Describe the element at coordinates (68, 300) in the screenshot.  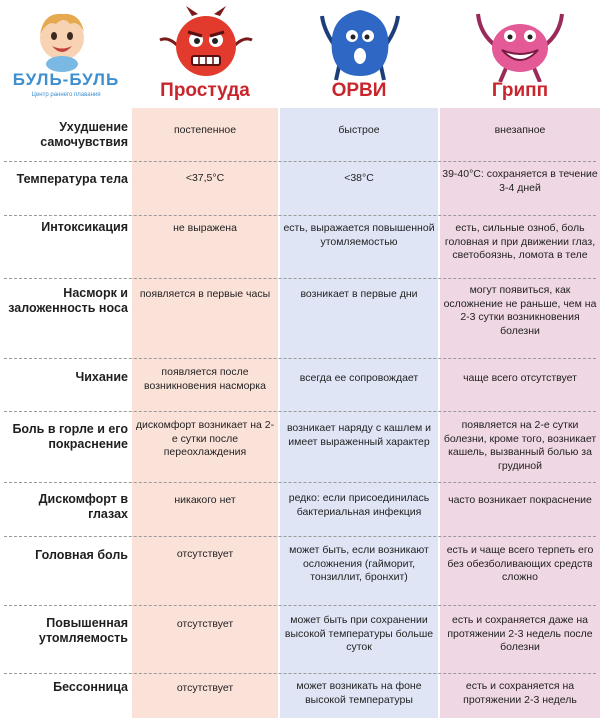
I see `row-label: Насморк и заложенность носа` at that location.